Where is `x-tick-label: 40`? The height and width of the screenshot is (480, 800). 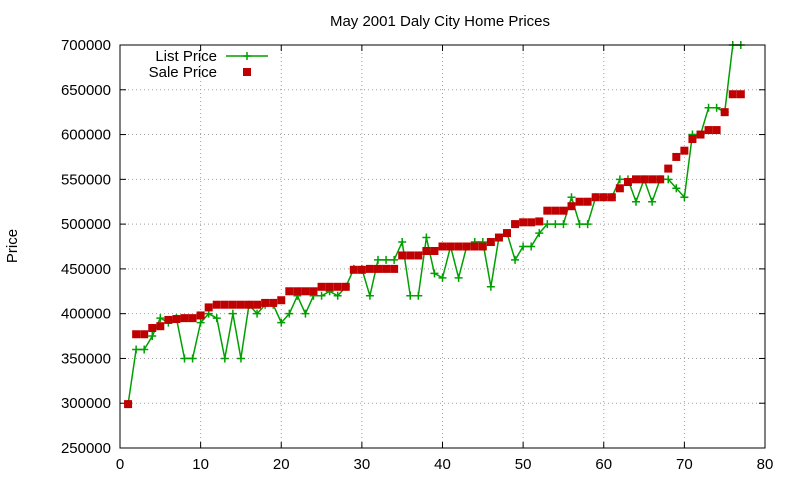 x-tick-label: 40 is located at coordinates (442, 464).